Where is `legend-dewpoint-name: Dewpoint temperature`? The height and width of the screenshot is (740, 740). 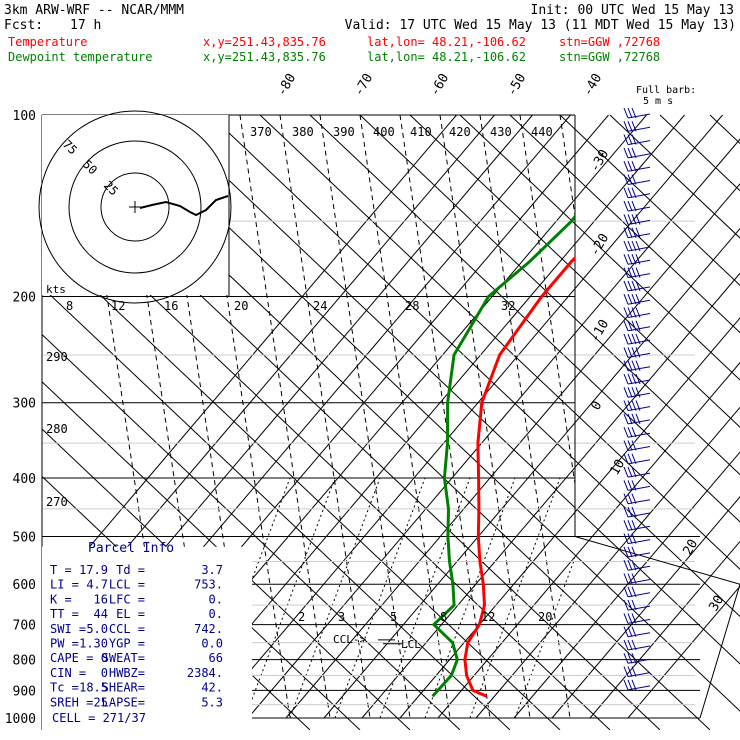 legend-dewpoint-name: Dewpoint temperature is located at coordinates (80, 57).